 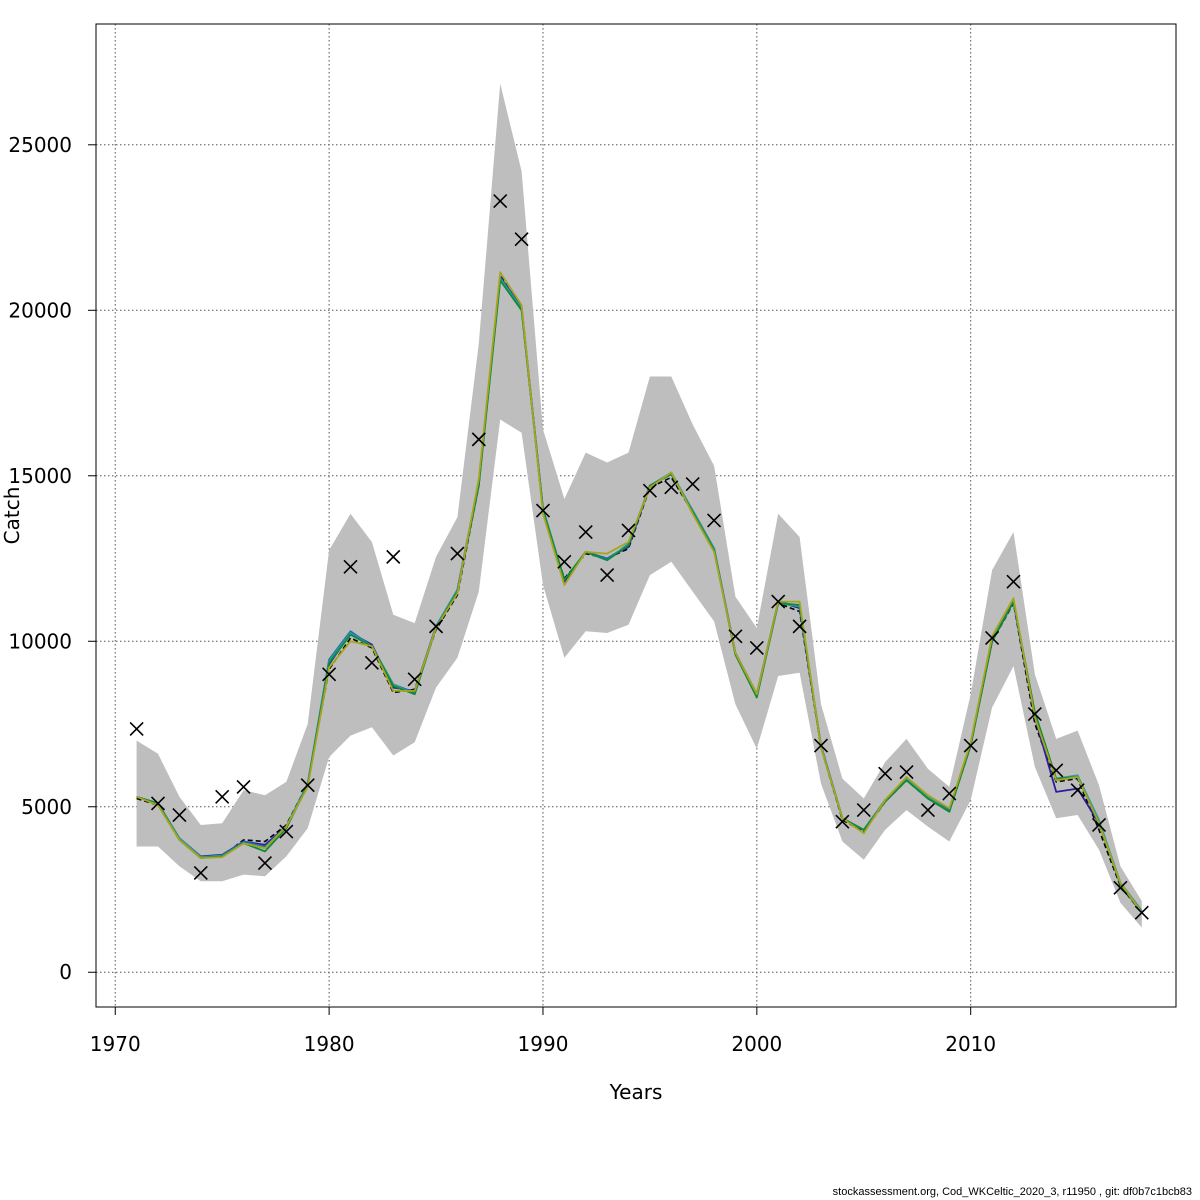 What do you see at coordinates (40, 310) in the screenshot?
I see `y-tick-label: 20000` at bounding box center [40, 310].